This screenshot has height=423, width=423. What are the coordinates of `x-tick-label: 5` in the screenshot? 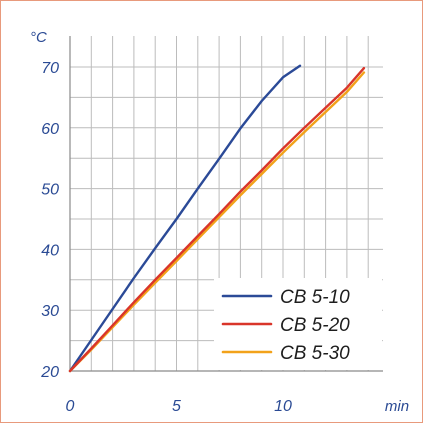 It's located at (176, 406).